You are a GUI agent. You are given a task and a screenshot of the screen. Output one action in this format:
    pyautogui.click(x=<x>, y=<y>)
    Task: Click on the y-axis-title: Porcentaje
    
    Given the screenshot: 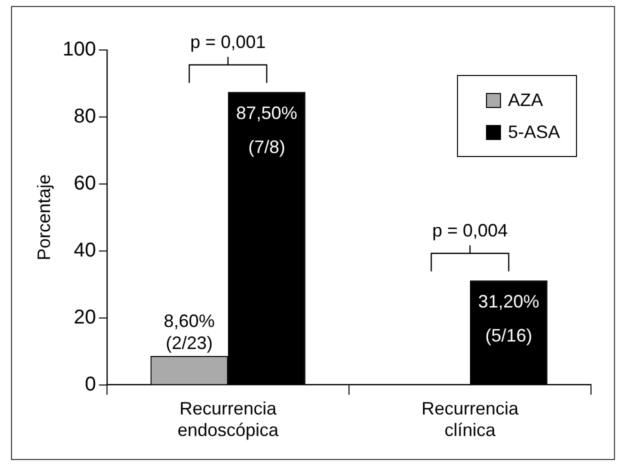 What is the action you would take?
    pyautogui.click(x=44, y=217)
    